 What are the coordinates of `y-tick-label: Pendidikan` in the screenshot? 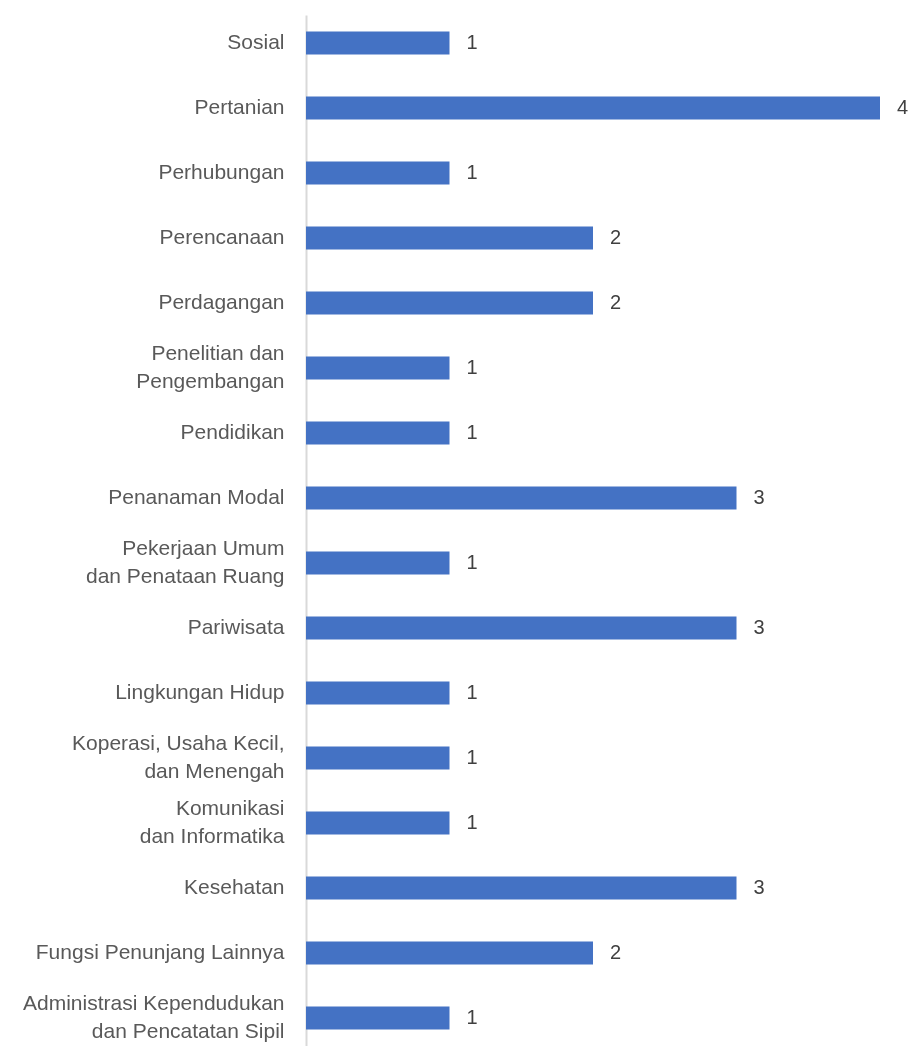 It's located at (232, 431).